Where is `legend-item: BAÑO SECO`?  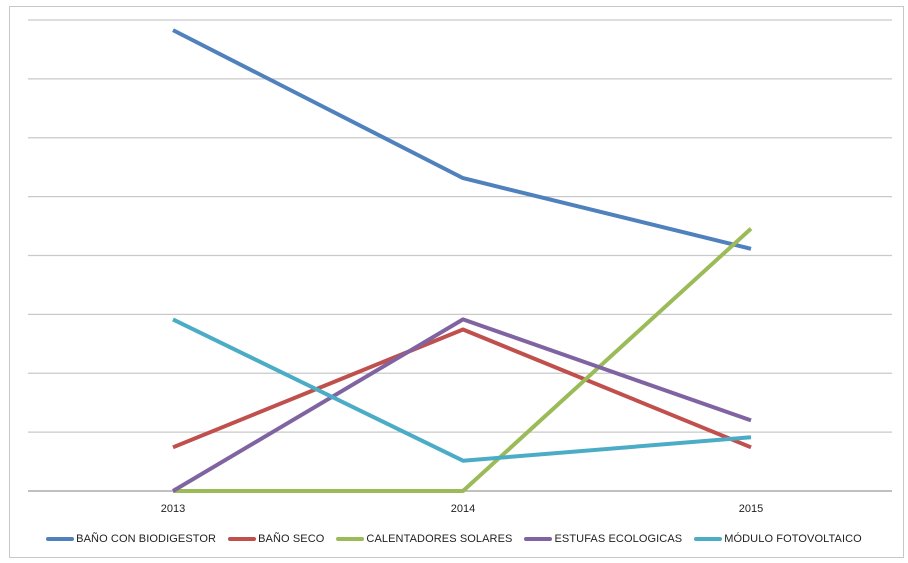 legend-item: BAÑO SECO is located at coordinates (276, 539).